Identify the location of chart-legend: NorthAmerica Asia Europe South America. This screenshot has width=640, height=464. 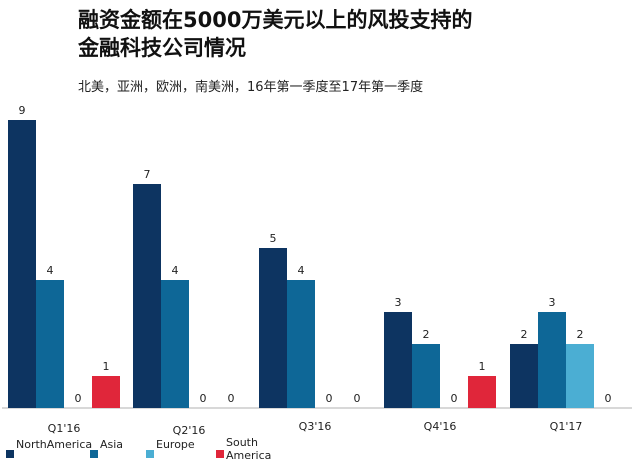
(320, 450).